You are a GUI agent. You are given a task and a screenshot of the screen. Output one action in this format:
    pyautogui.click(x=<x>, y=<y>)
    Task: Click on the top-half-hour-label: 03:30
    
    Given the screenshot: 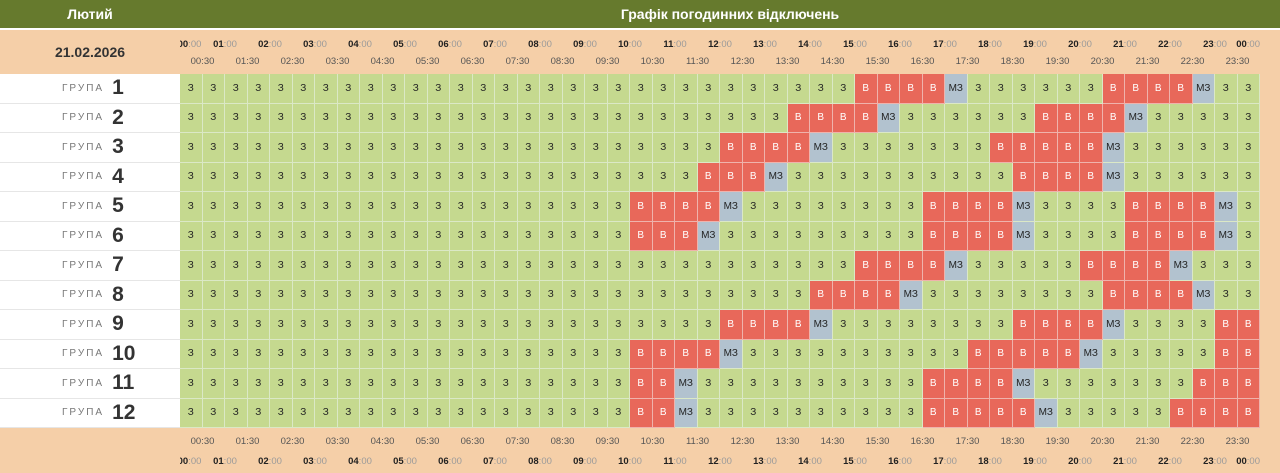 What is the action you would take?
    pyautogui.click(x=337, y=61)
    